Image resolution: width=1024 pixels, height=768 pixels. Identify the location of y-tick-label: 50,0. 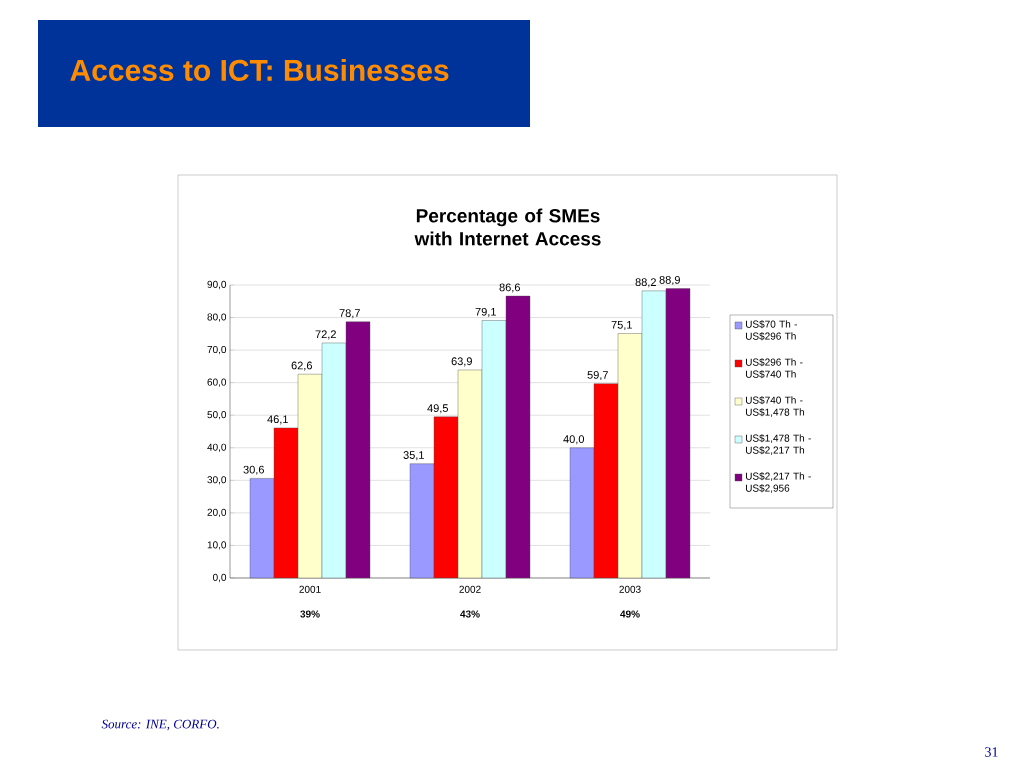
(217, 415).